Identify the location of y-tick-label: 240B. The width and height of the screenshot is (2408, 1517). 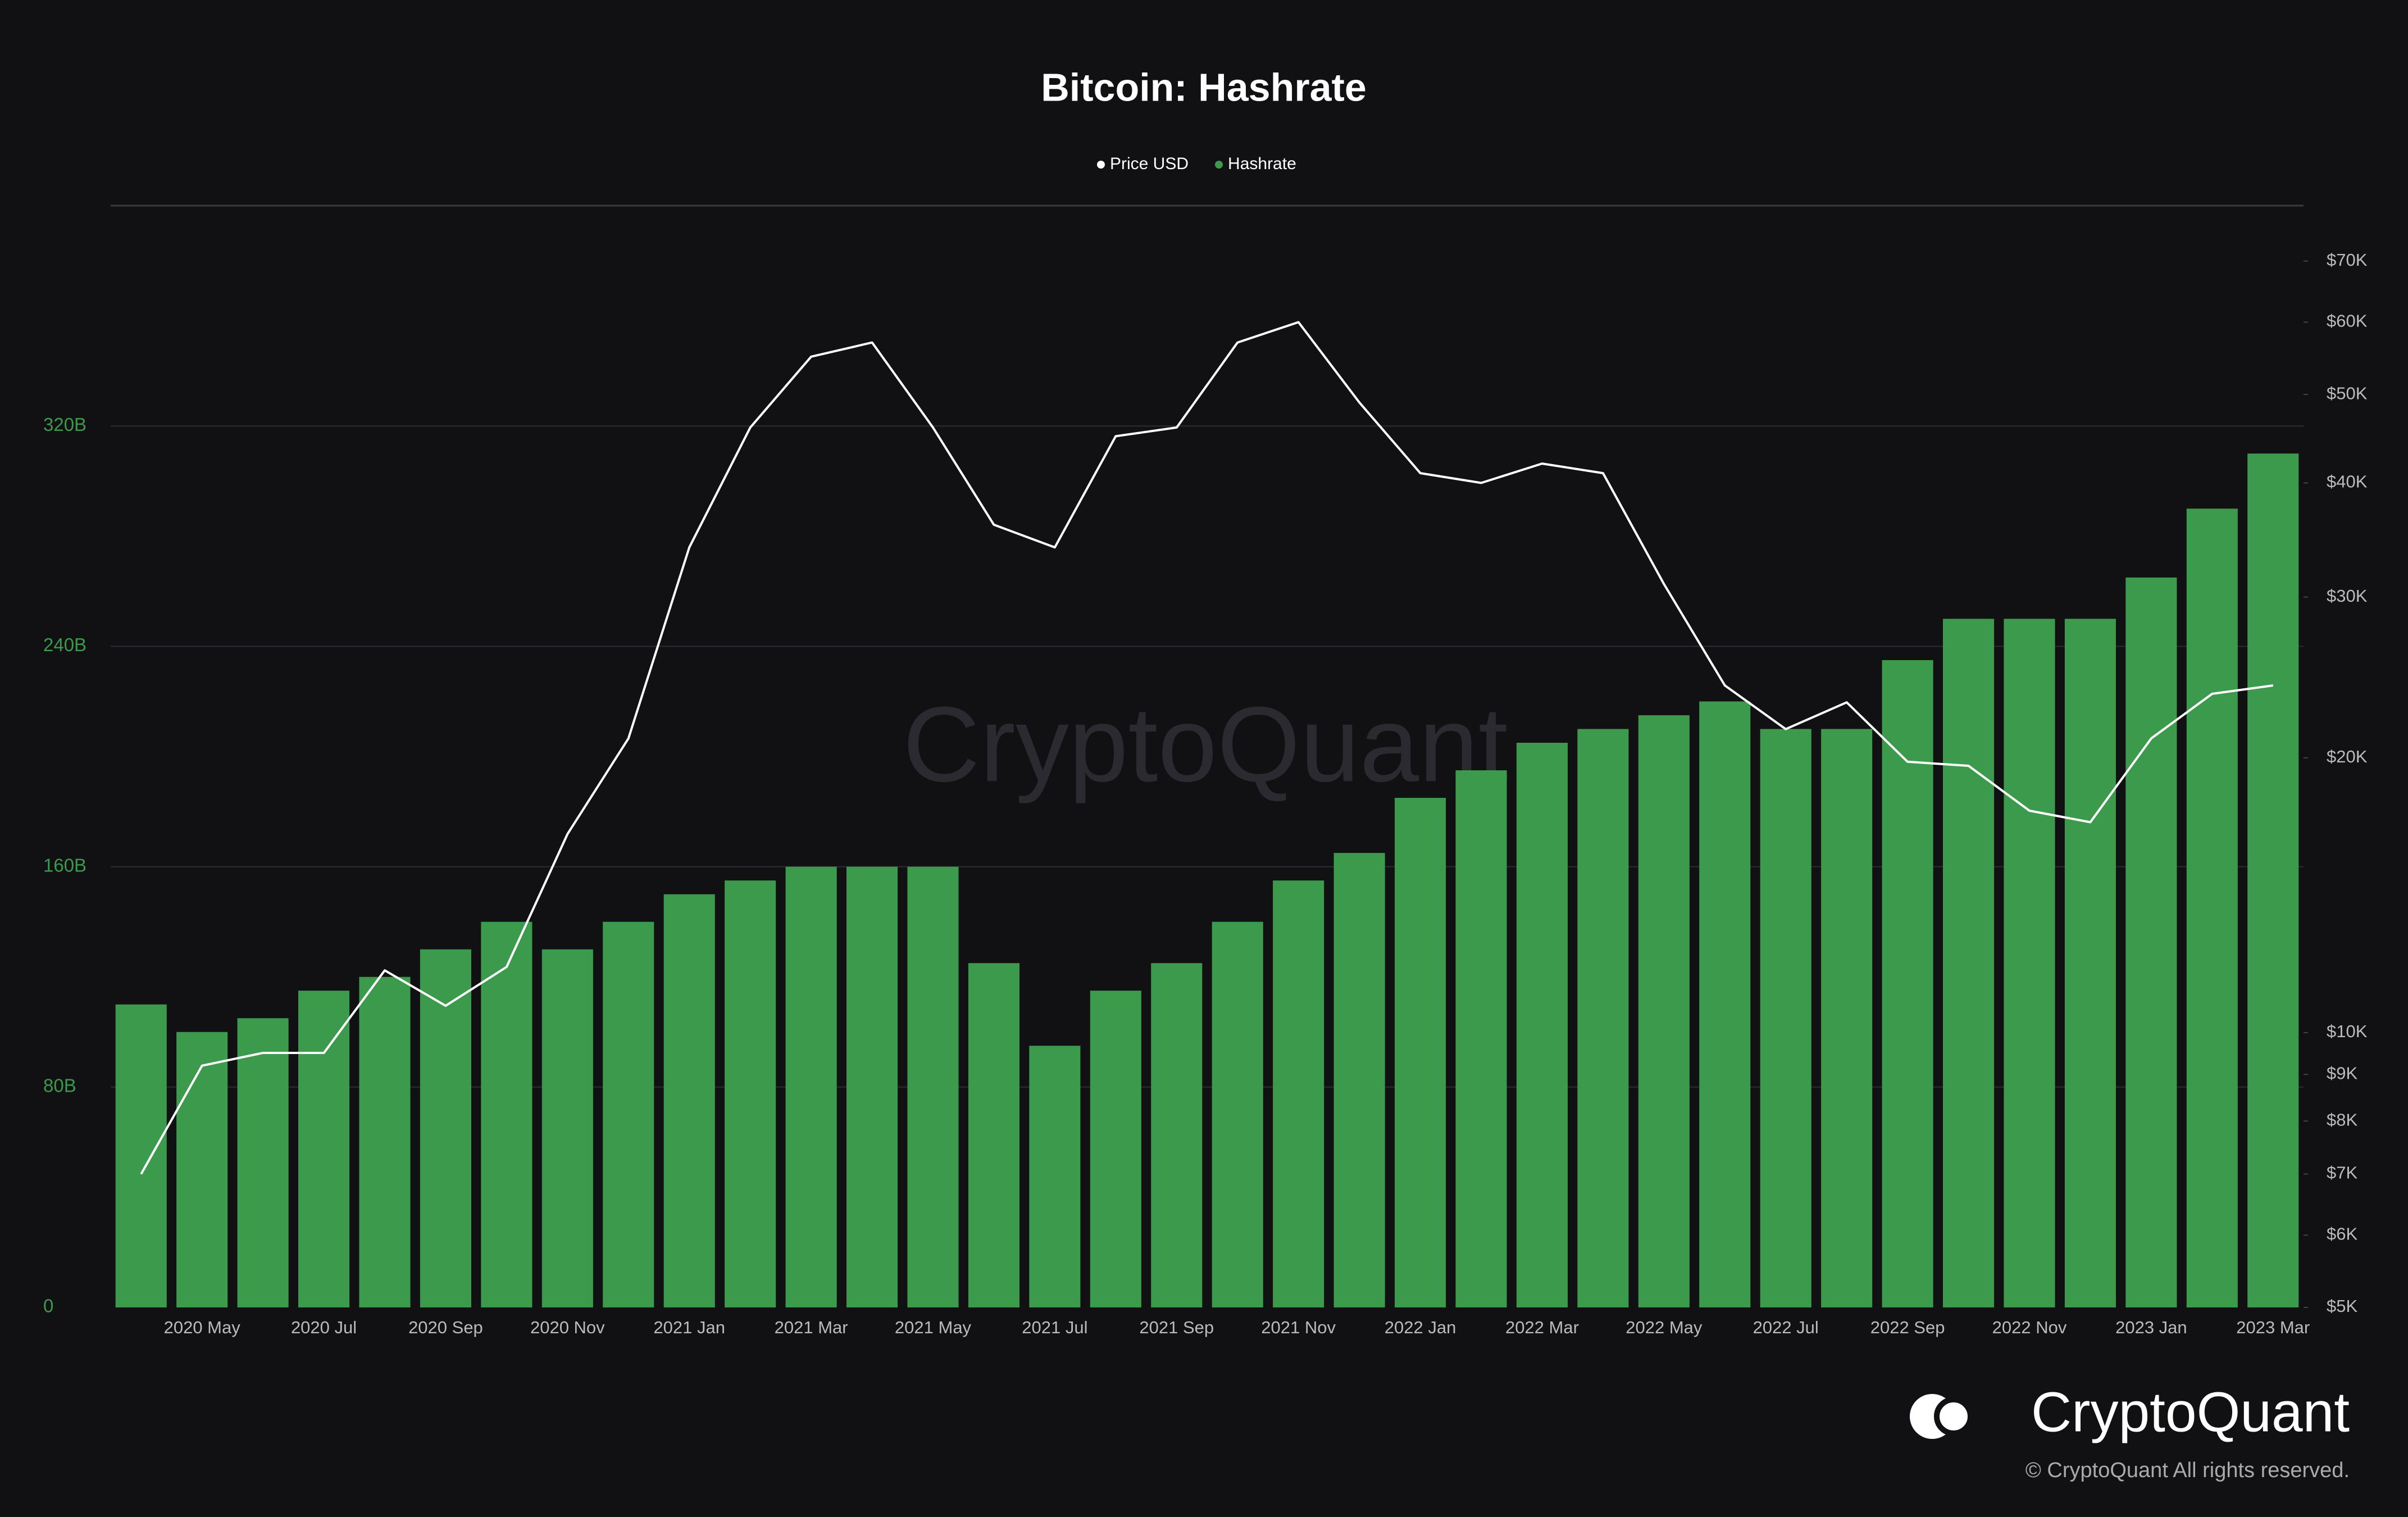
(65, 644).